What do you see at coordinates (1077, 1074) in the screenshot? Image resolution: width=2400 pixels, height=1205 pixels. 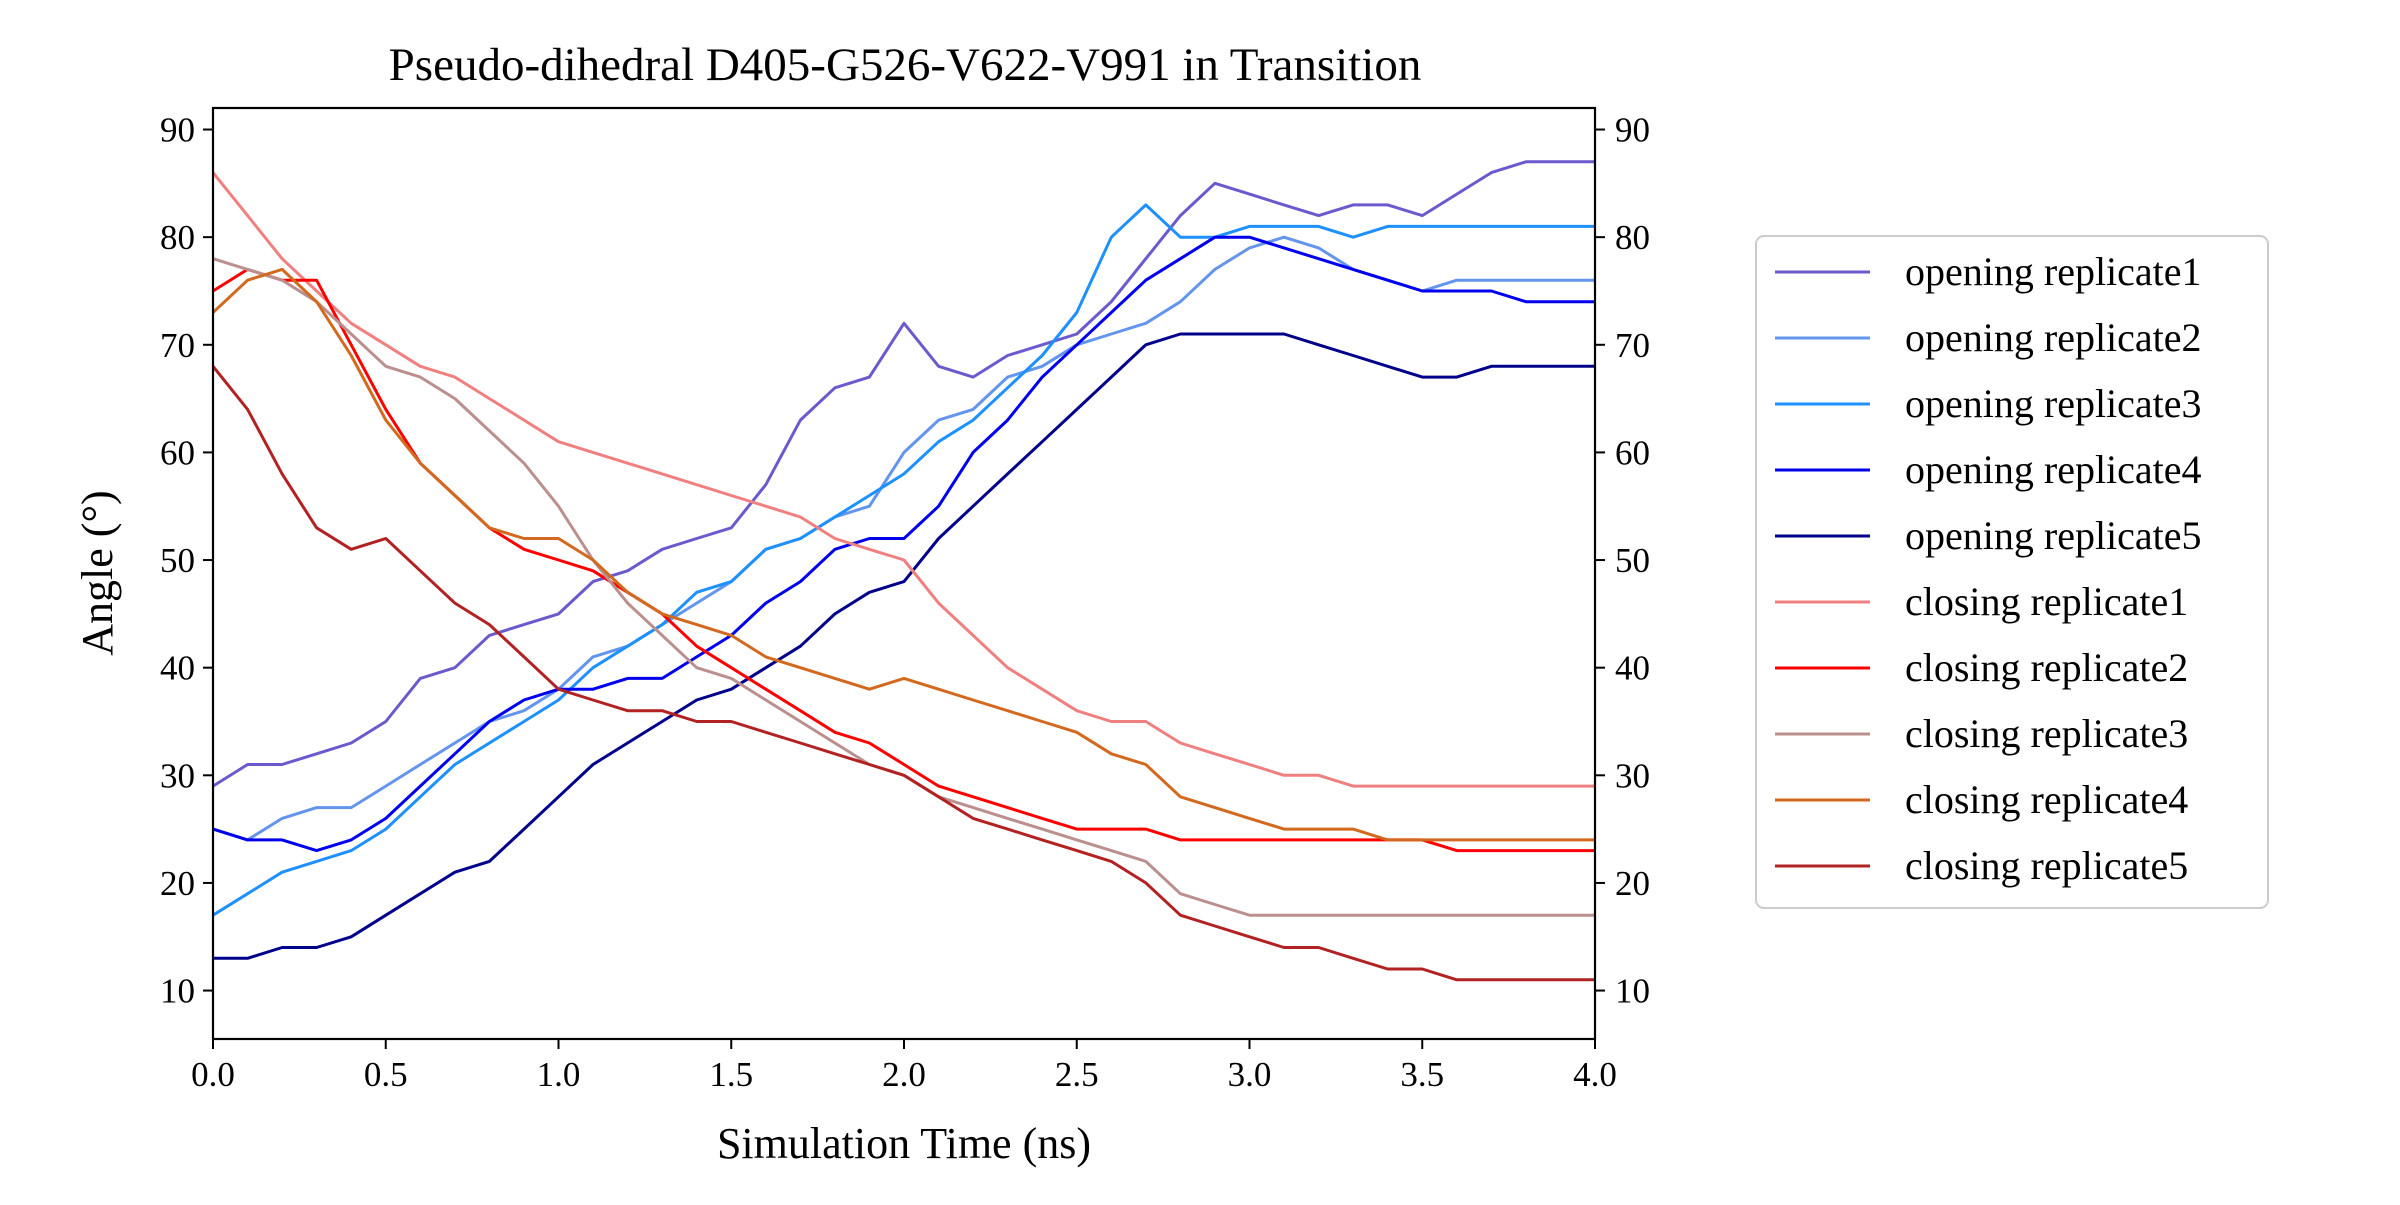 I see `x-tick-label: 2.5` at bounding box center [1077, 1074].